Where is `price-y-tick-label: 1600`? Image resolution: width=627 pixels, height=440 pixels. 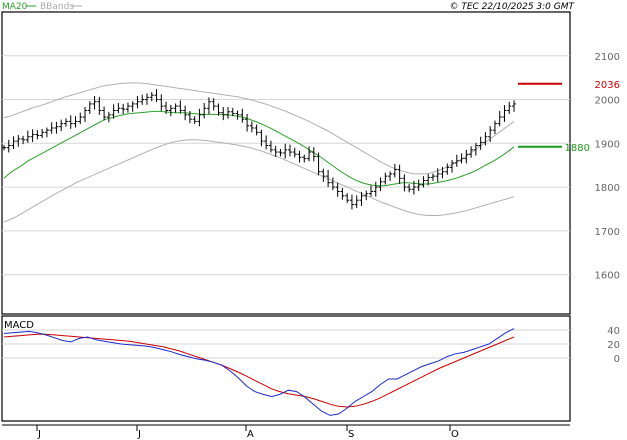 price-y-tick-label: 1600 is located at coordinates (607, 276).